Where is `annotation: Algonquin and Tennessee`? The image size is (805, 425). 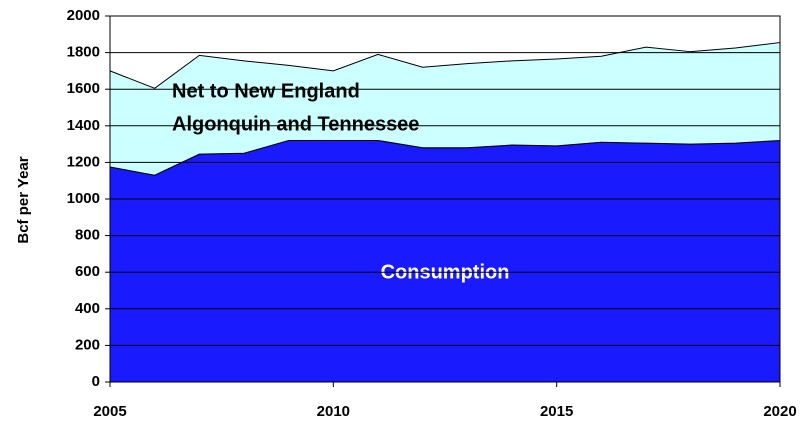
annotation: Algonquin and Tennessee is located at coordinates (295, 124).